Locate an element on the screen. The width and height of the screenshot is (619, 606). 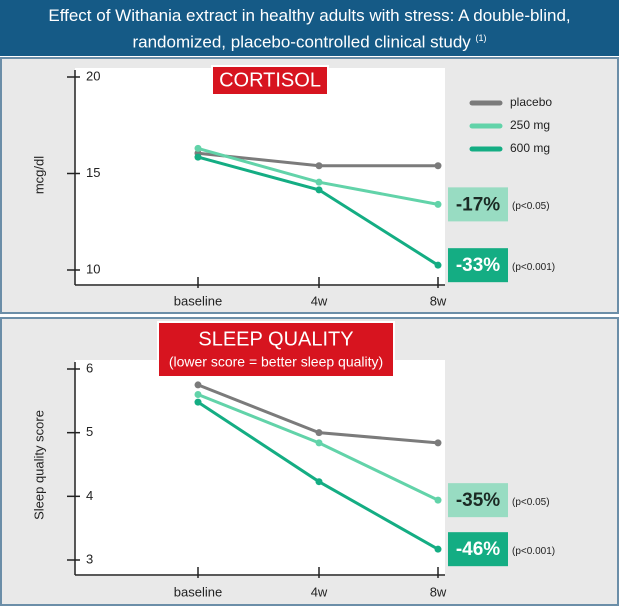
y-tick-label: 20 is located at coordinates (93, 75).